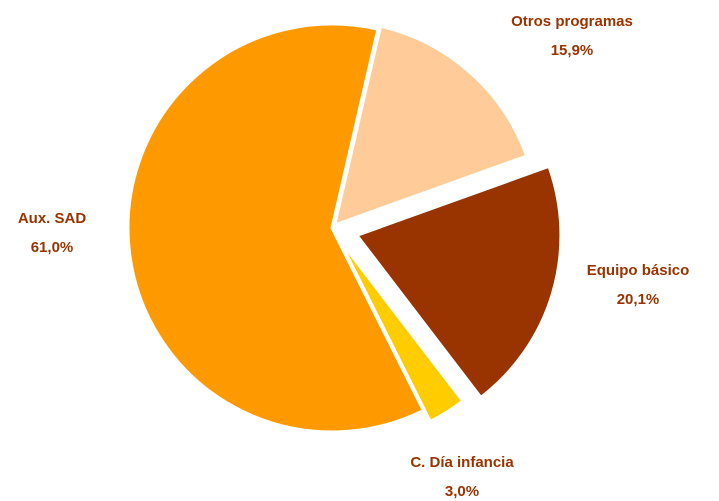 The height and width of the screenshot is (501, 719). I want to click on slice-label: Equipo básico, so click(638, 270).